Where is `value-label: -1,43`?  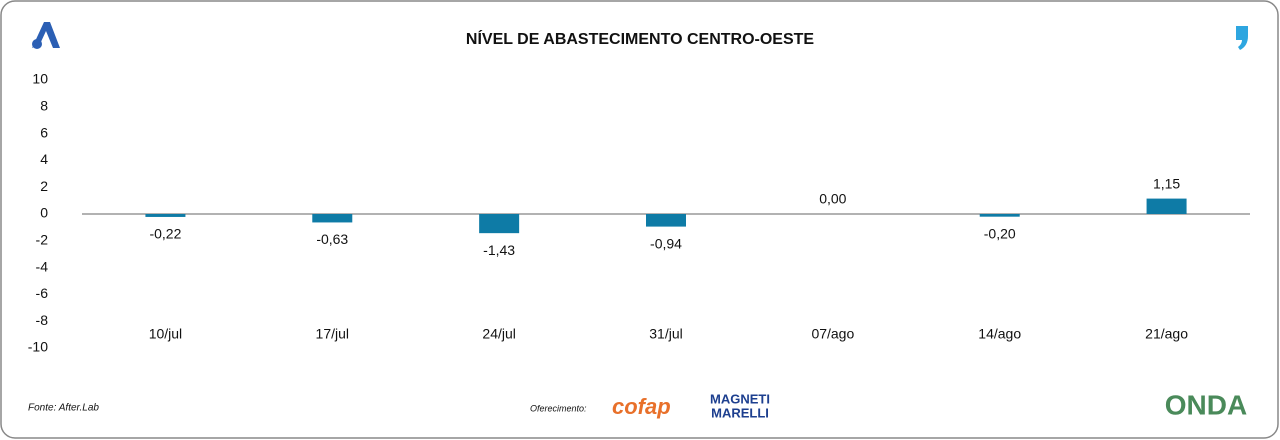
value-label: -1,43 is located at coordinates (499, 250).